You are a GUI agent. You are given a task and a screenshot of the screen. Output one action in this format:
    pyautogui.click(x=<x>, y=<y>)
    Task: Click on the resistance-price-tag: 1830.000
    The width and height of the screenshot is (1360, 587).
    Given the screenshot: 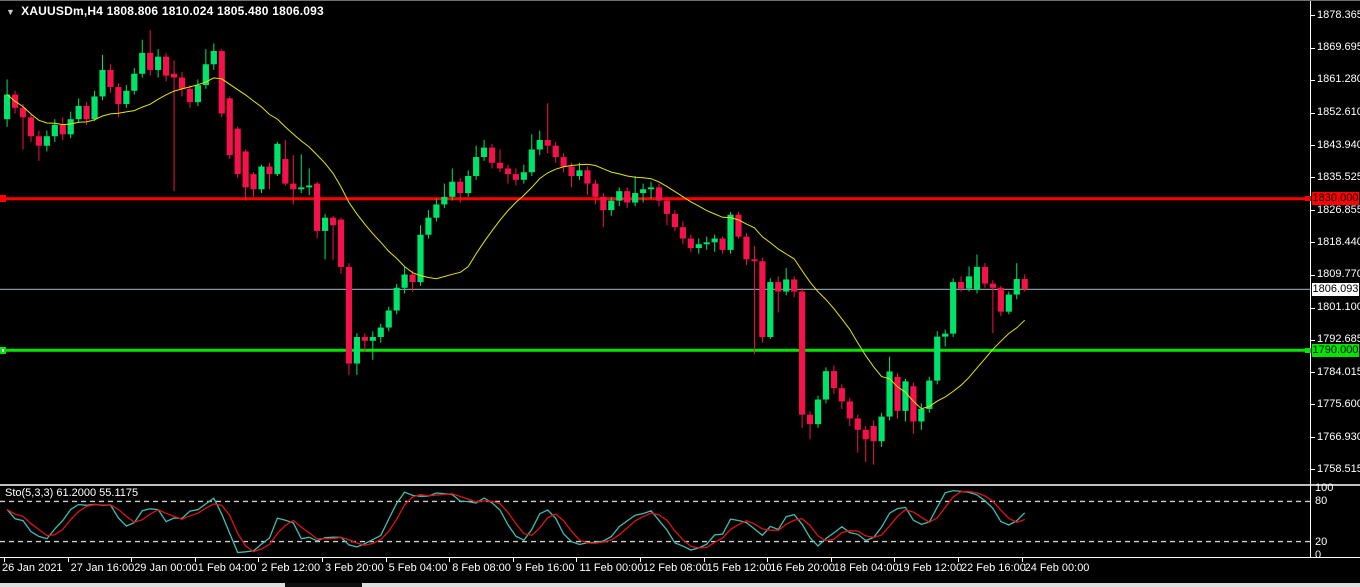 What is the action you would take?
    pyautogui.click(x=1335, y=199)
    